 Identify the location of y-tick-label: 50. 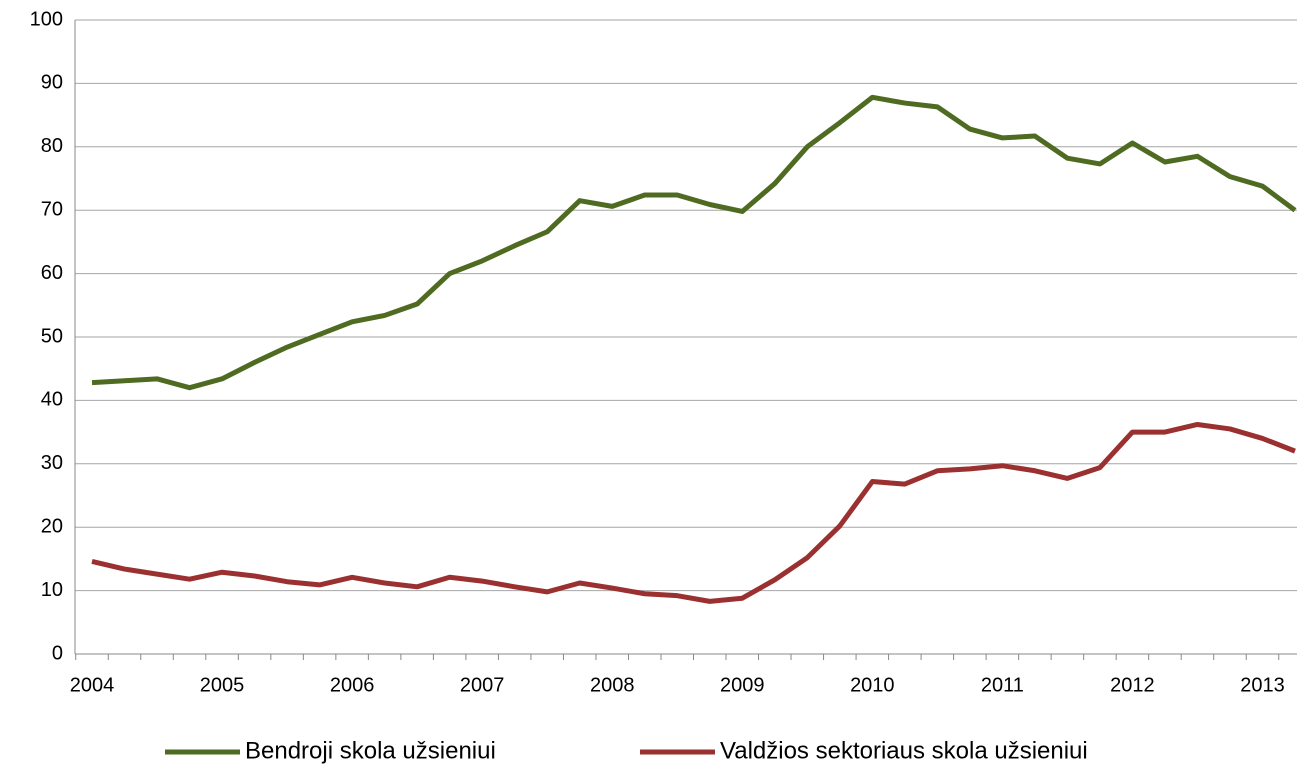
(52, 336).